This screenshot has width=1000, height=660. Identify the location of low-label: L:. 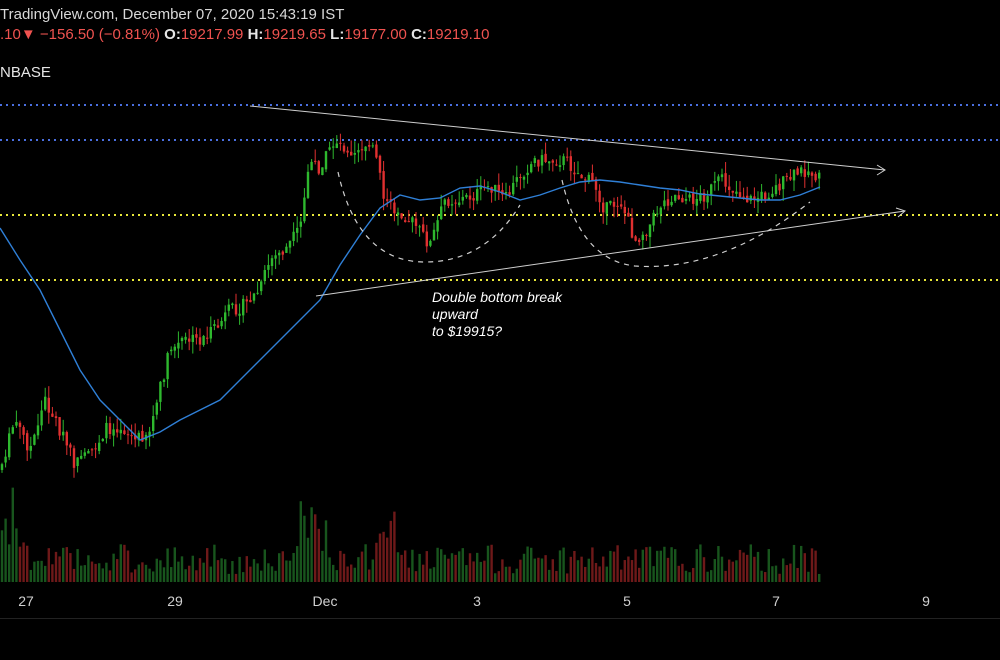
(337, 34).